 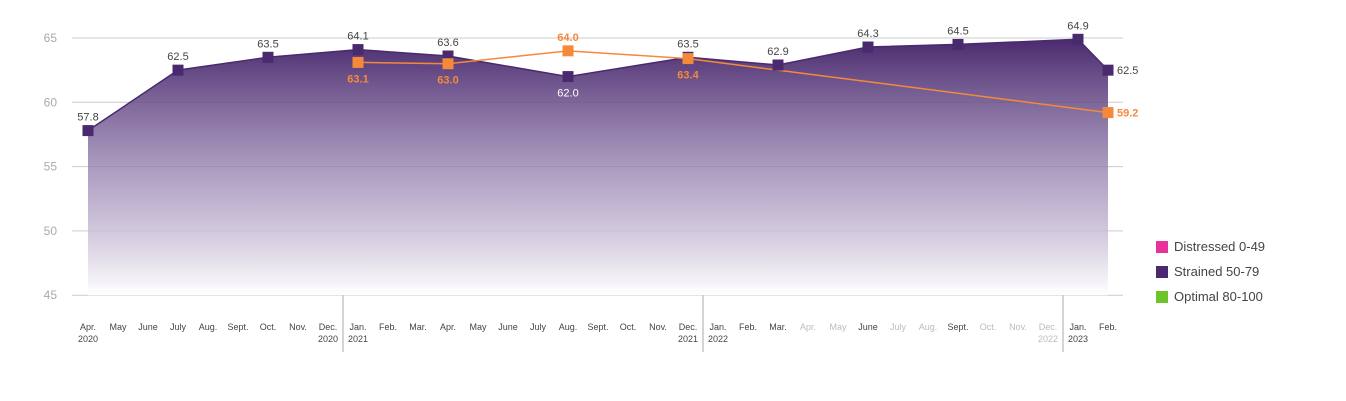 I want to click on legend-label-optimal: Optimal 80-100, so click(x=1218, y=296).